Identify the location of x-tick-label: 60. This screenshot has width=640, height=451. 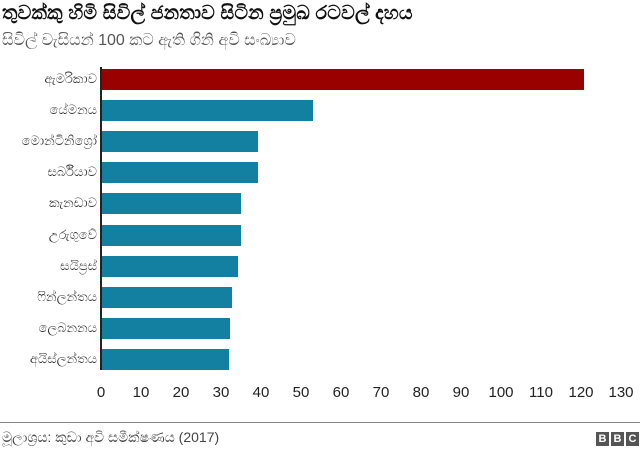
(341, 392).